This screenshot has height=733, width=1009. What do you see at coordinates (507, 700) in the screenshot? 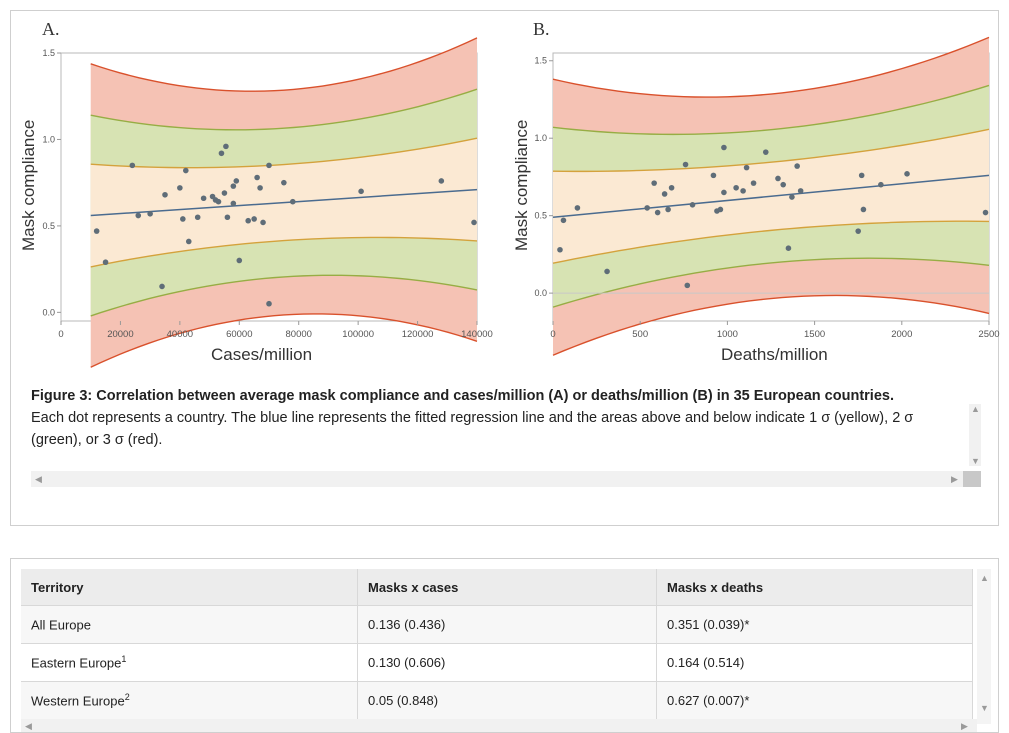
I see `cases-cell: 0.05 (0.848)` at bounding box center [507, 700].